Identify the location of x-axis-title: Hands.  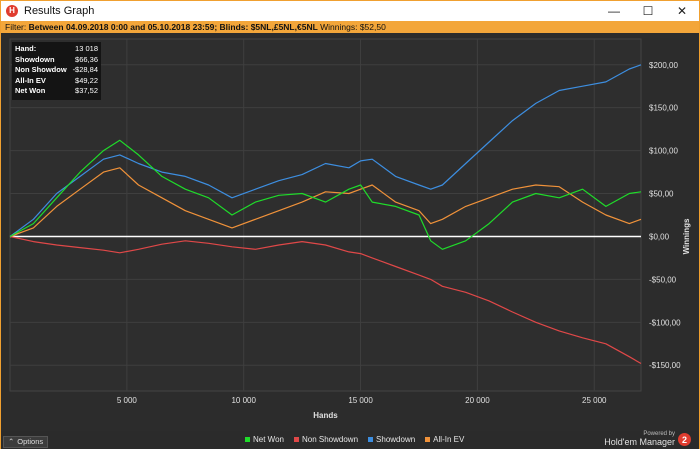
(325, 415).